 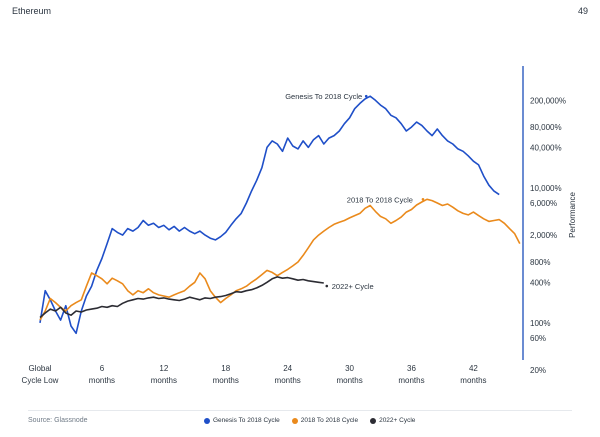 I want to click on legend-item-genesis: Genesis To 2018 Cycle, so click(x=242, y=420).